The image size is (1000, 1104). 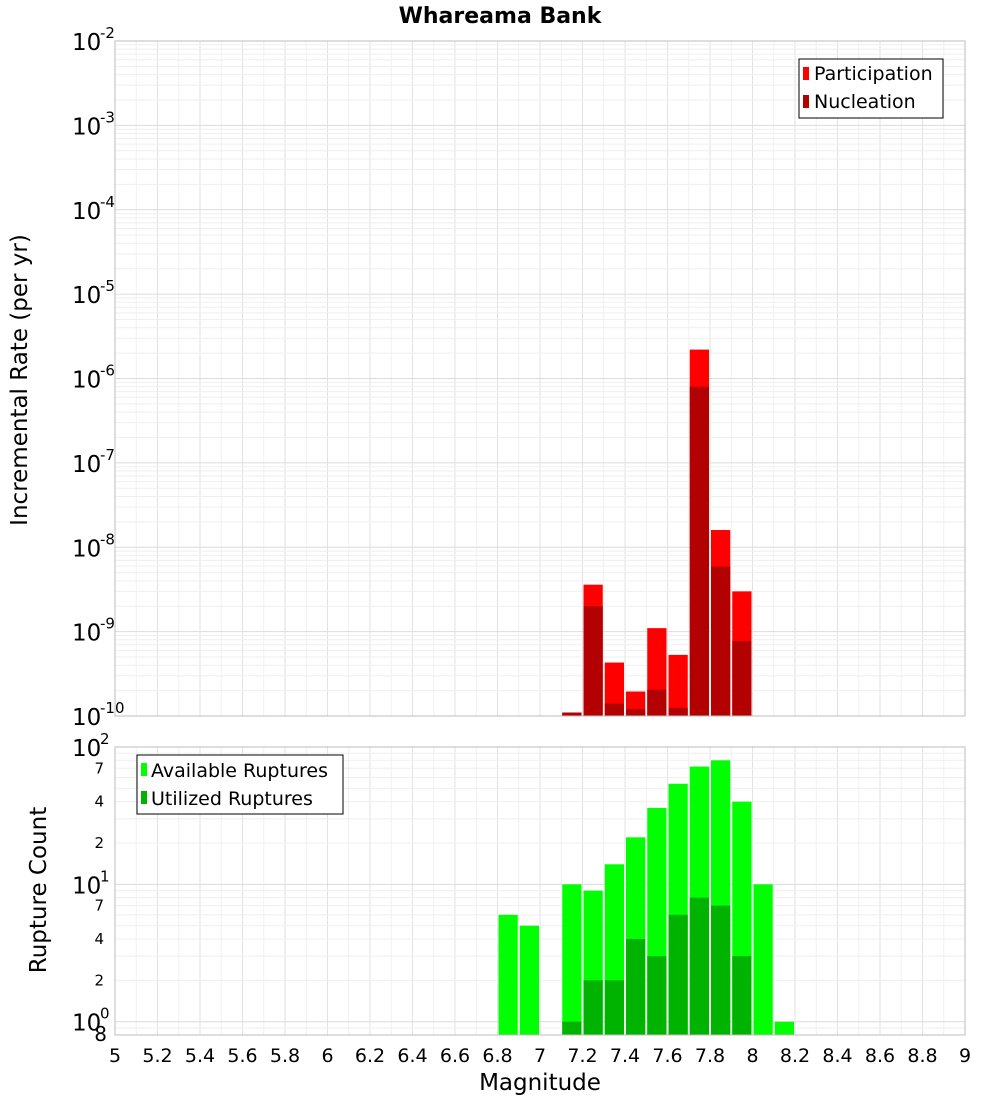 I want to click on bottom-y-axis-title: Rupture Count, so click(x=39, y=890).